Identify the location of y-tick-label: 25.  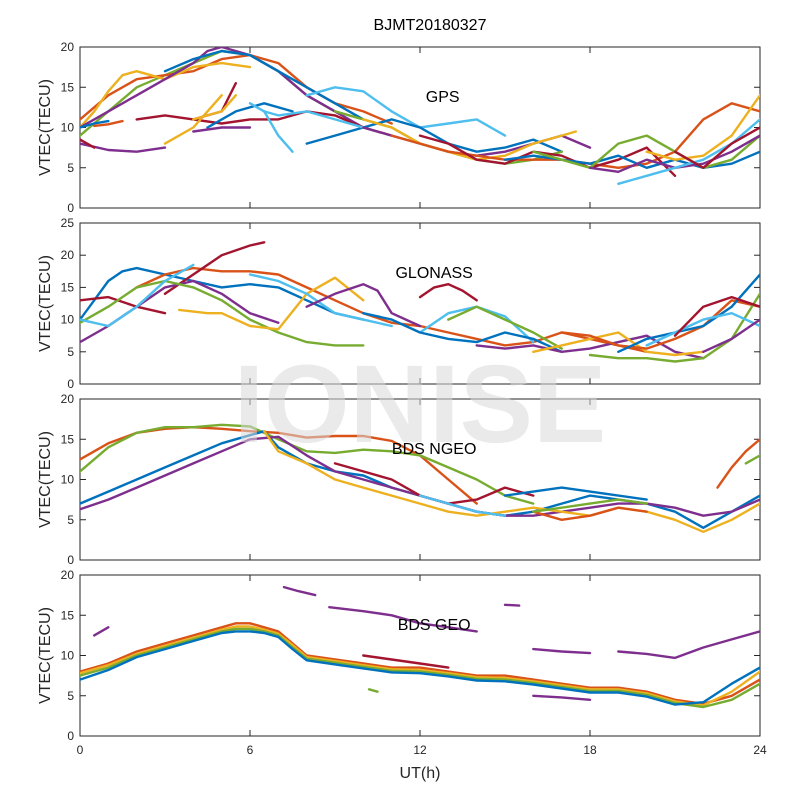
(68, 223).